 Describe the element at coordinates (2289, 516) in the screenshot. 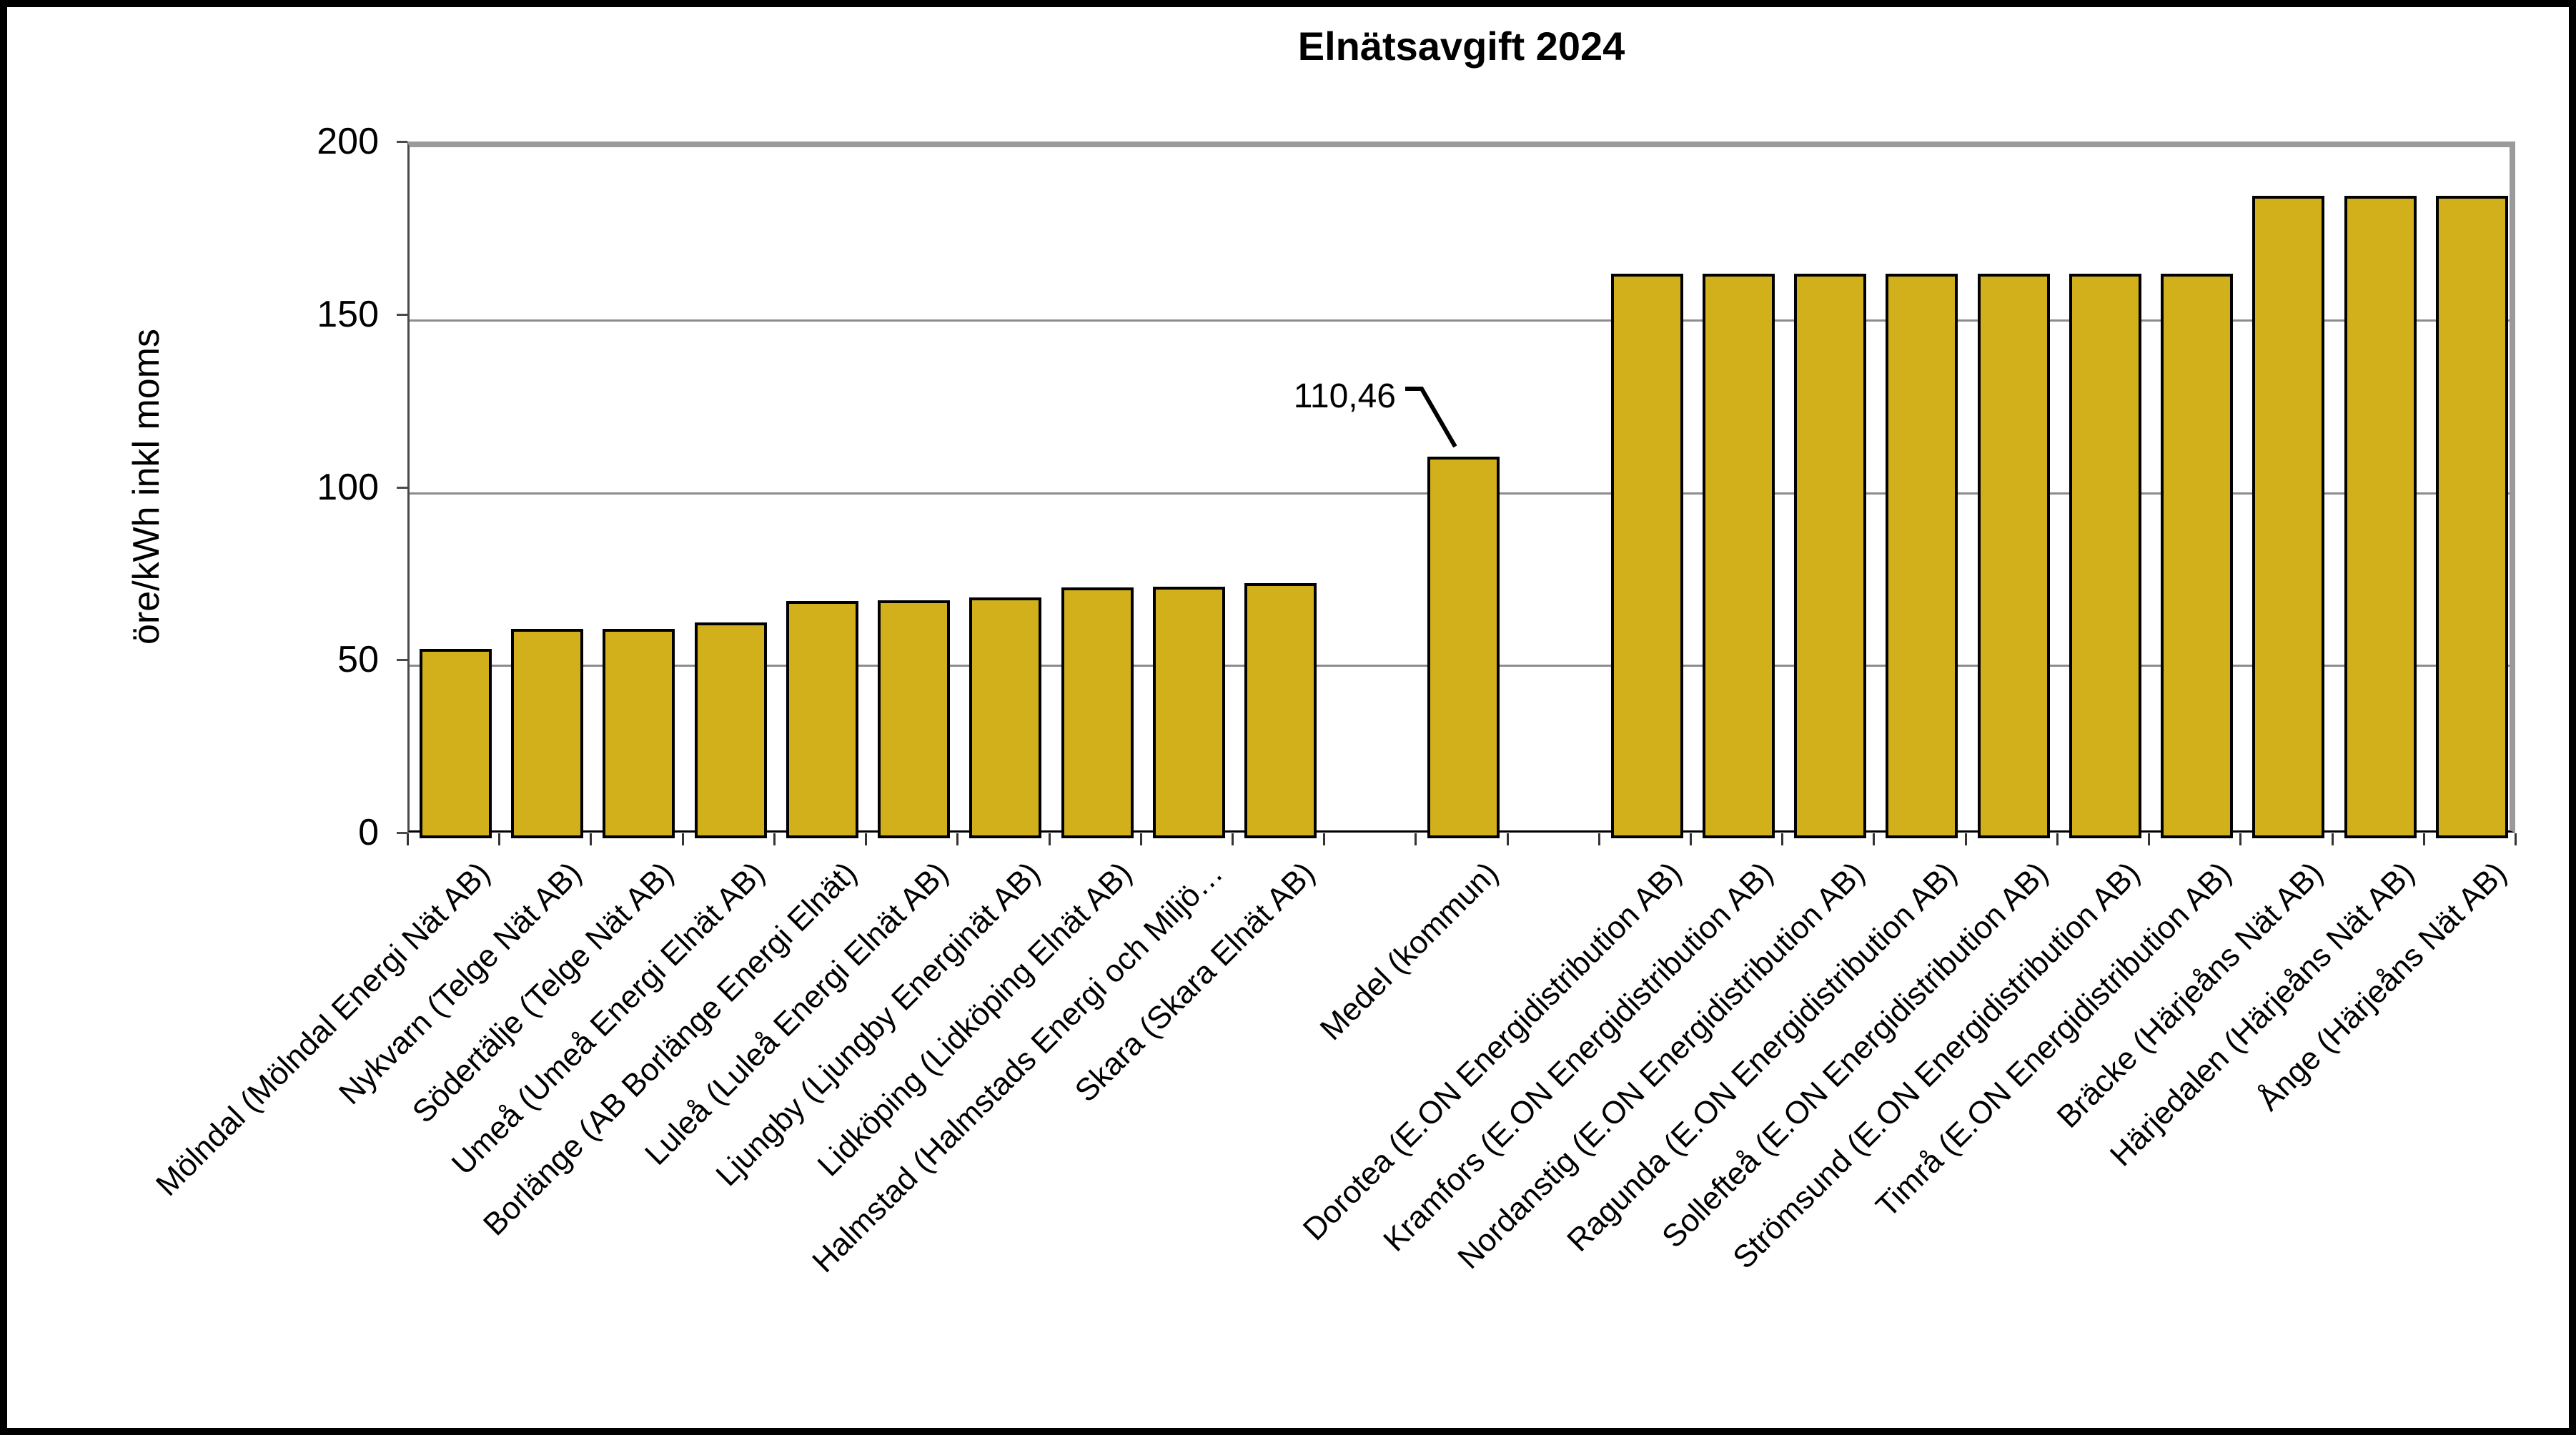

I see `bar-Bräcke (Härjeåns Nät AB)` at that location.